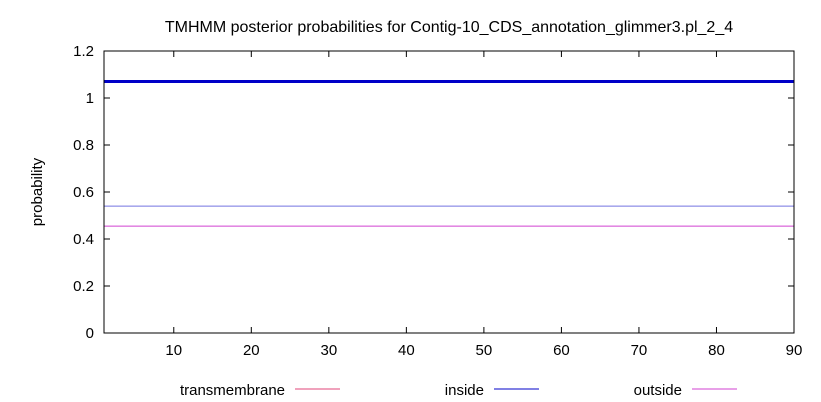 This screenshot has width=821, height=402. What do you see at coordinates (794, 350) in the screenshot?
I see `x-tick-label: 90` at bounding box center [794, 350].